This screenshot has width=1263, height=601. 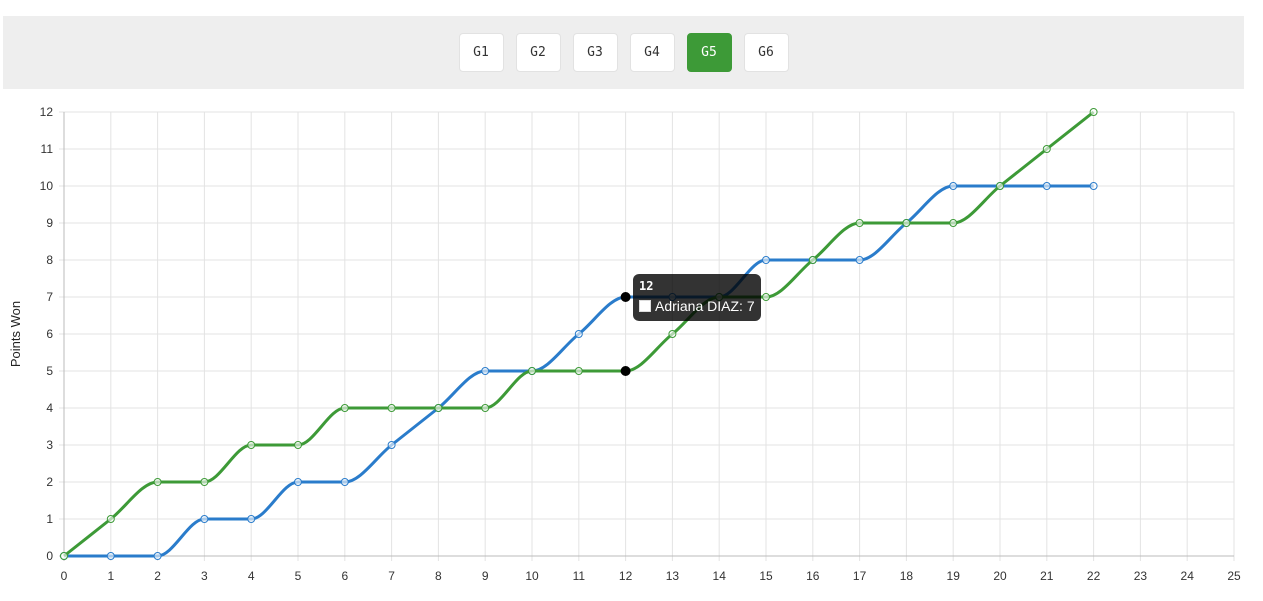 What do you see at coordinates (860, 576) in the screenshot?
I see `x-tick-label: 17` at bounding box center [860, 576].